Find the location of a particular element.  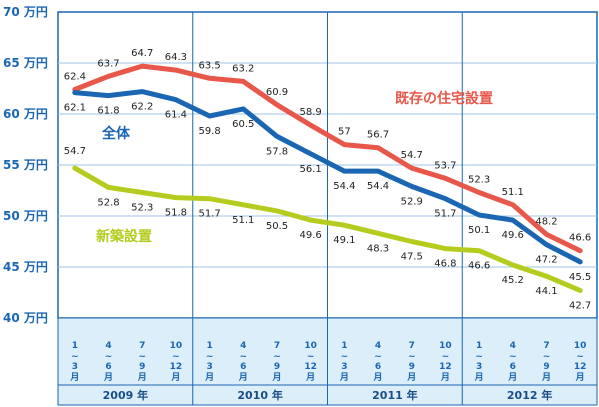

data-label: 53.7 is located at coordinates (445, 165).